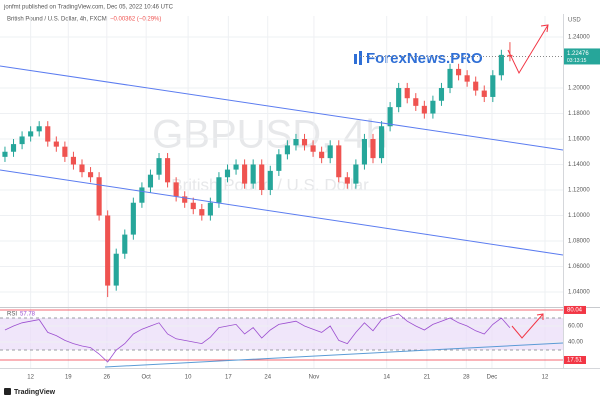 This screenshot has width=600, height=401. Describe the element at coordinates (35, 392) in the screenshot. I see `footer: TradingView` at that location.